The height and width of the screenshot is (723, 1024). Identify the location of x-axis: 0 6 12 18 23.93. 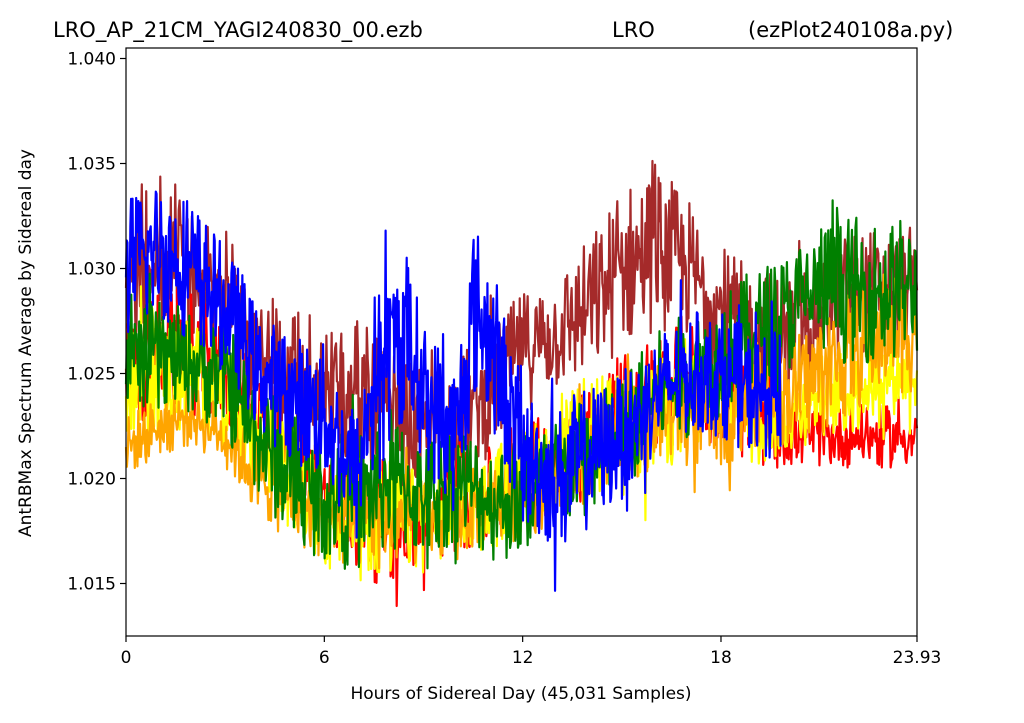
(531, 652).